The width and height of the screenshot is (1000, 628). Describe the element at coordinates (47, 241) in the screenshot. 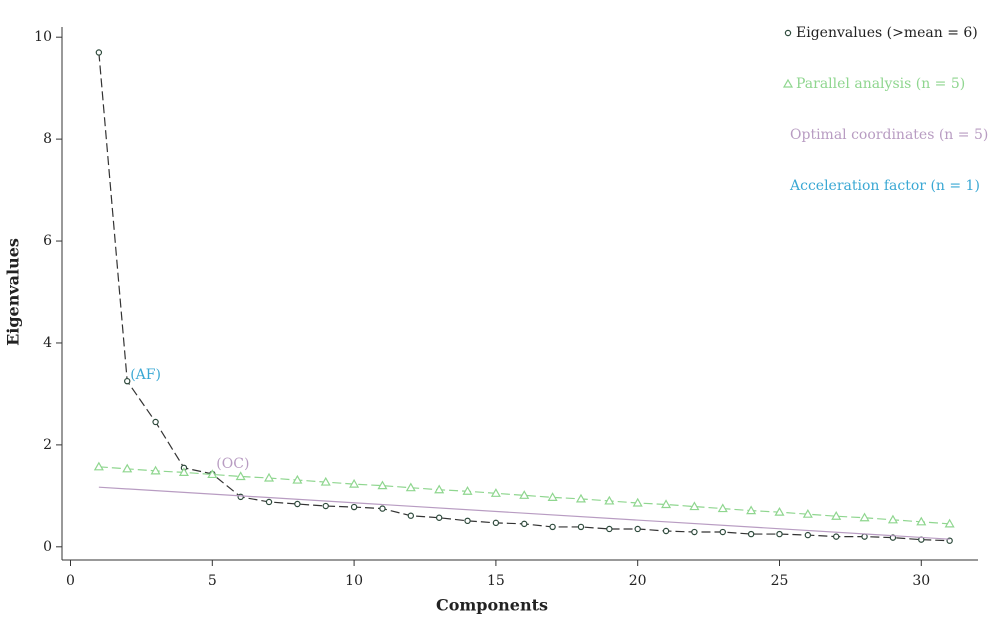

I see `y-tick-label: 6` at that location.